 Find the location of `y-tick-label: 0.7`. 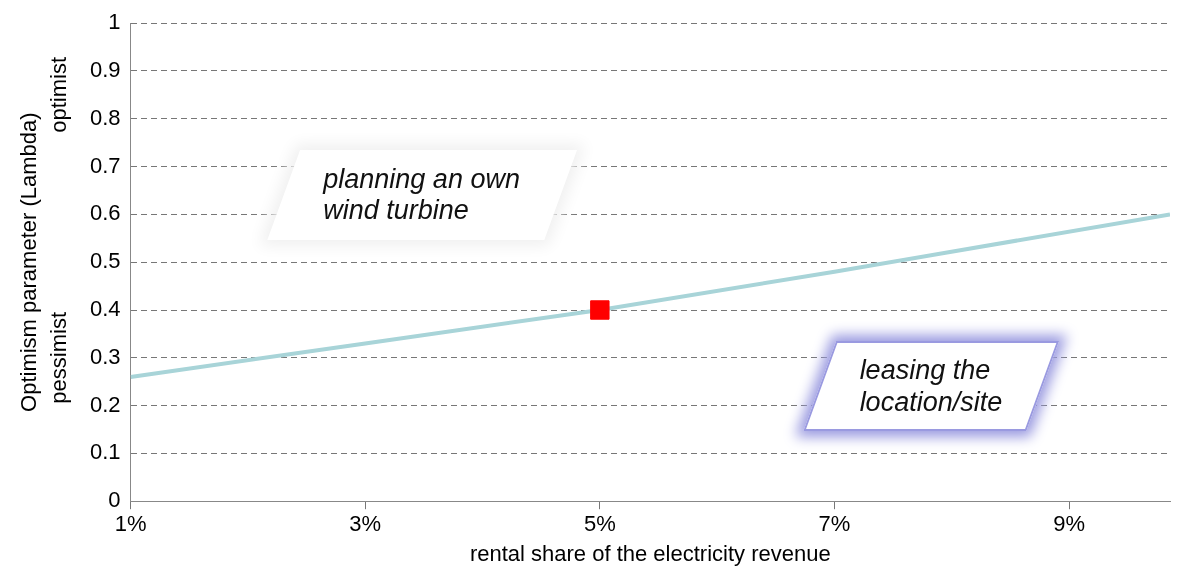

y-tick-label: 0.7 is located at coordinates (105, 165).